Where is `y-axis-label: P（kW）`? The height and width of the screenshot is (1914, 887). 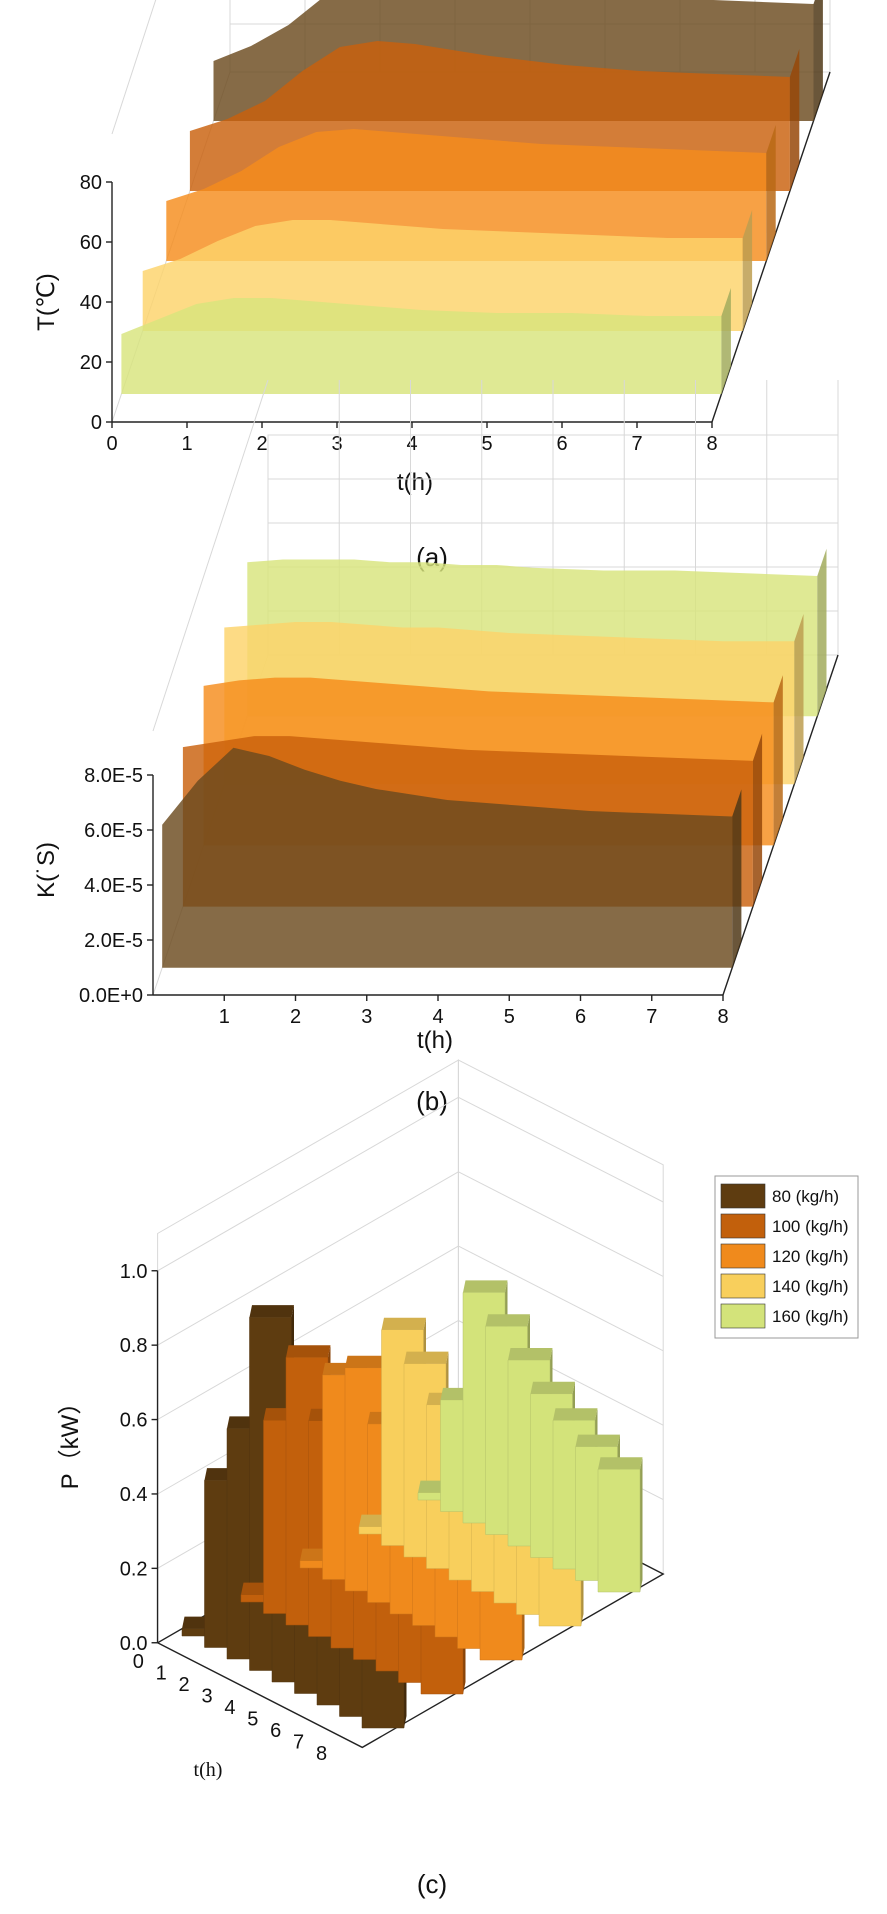 y-axis-label: P（kW） is located at coordinates (70, 1440).